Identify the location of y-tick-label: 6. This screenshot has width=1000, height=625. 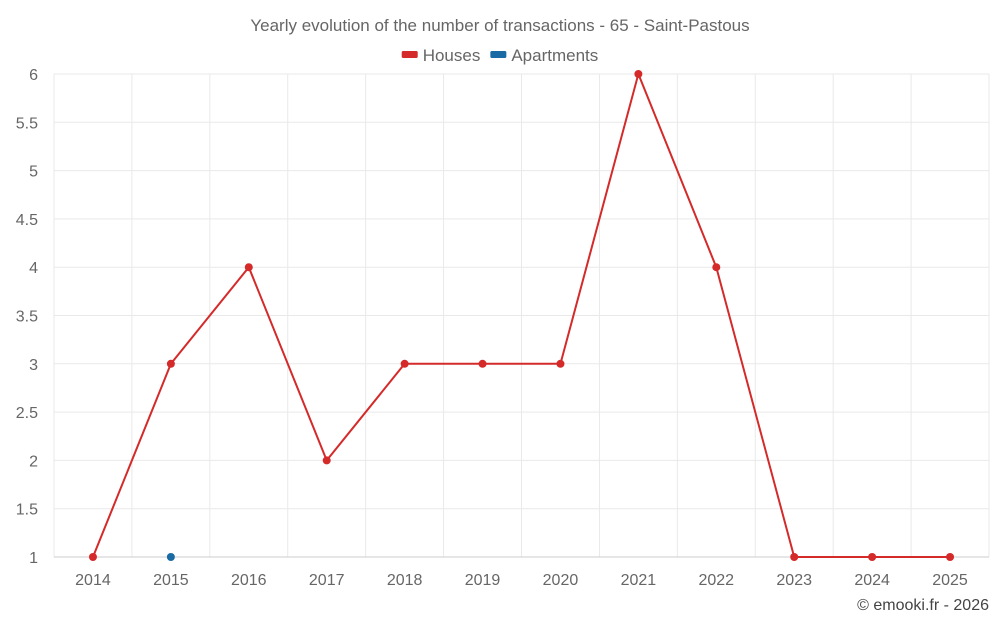
(33, 75).